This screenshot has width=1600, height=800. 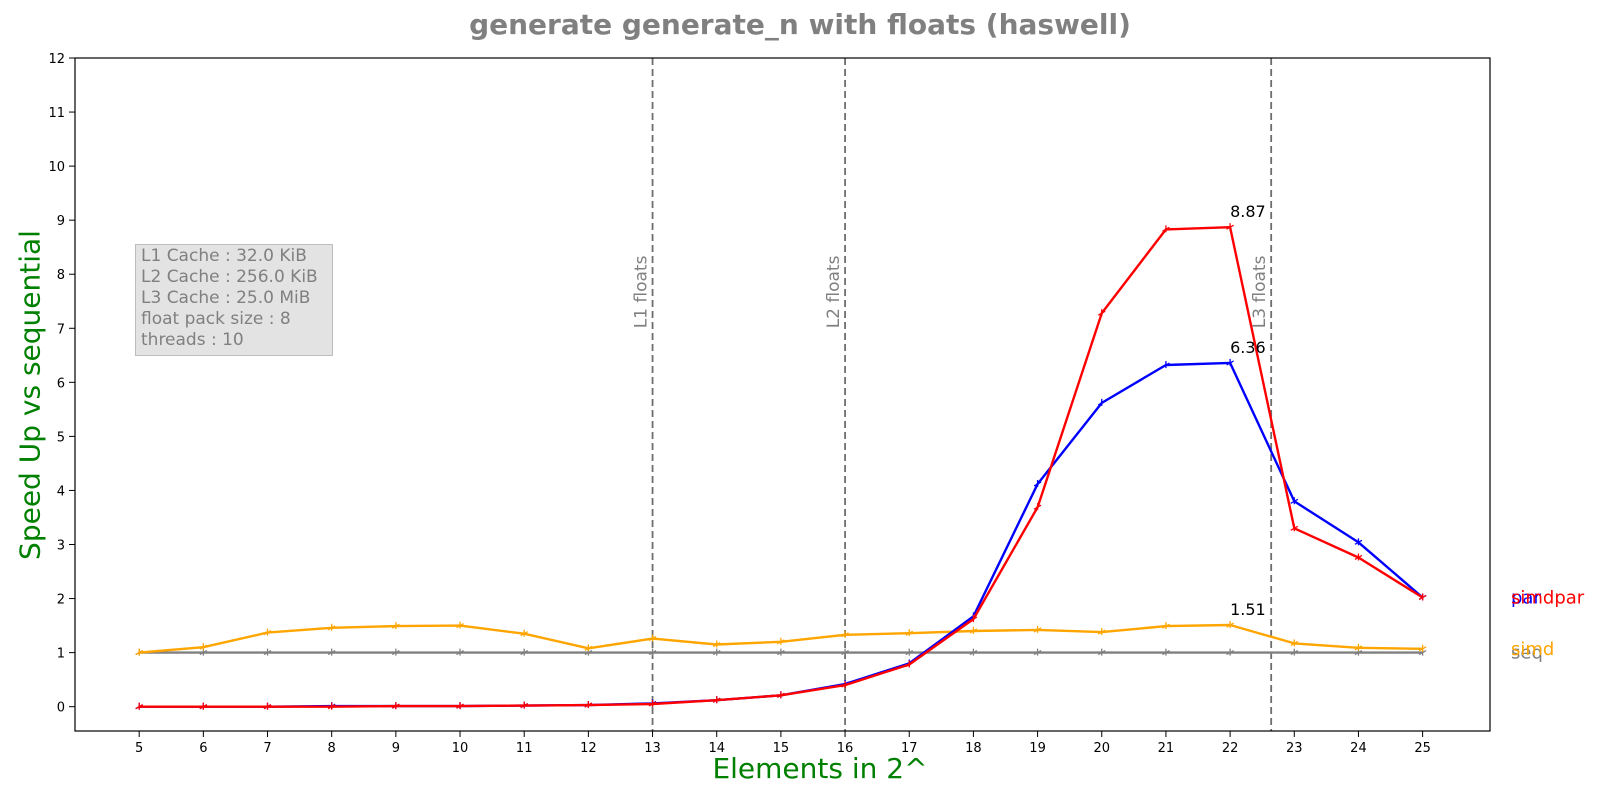 What do you see at coordinates (1248, 410) in the screenshot?
I see `value-annotations: 8.87 6.36 1.51` at bounding box center [1248, 410].